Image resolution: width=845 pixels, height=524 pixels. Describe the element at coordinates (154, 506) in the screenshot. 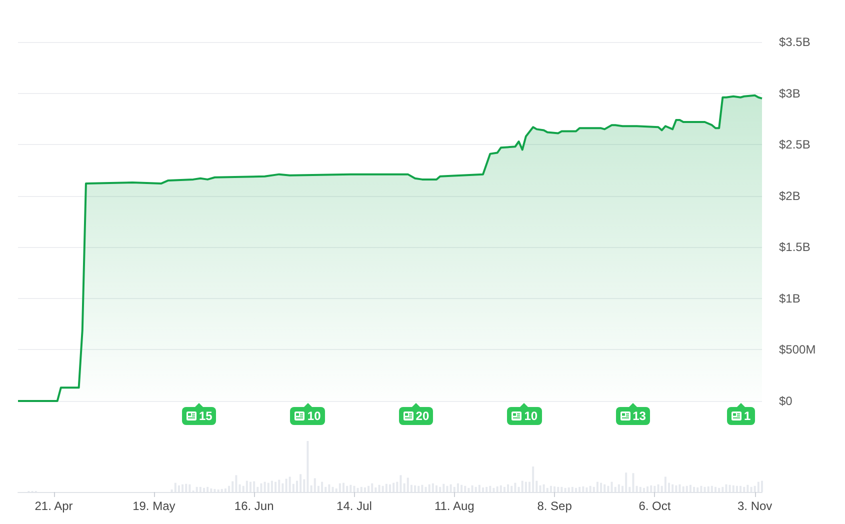

I see `x-tick-label: 19. May` at that location.